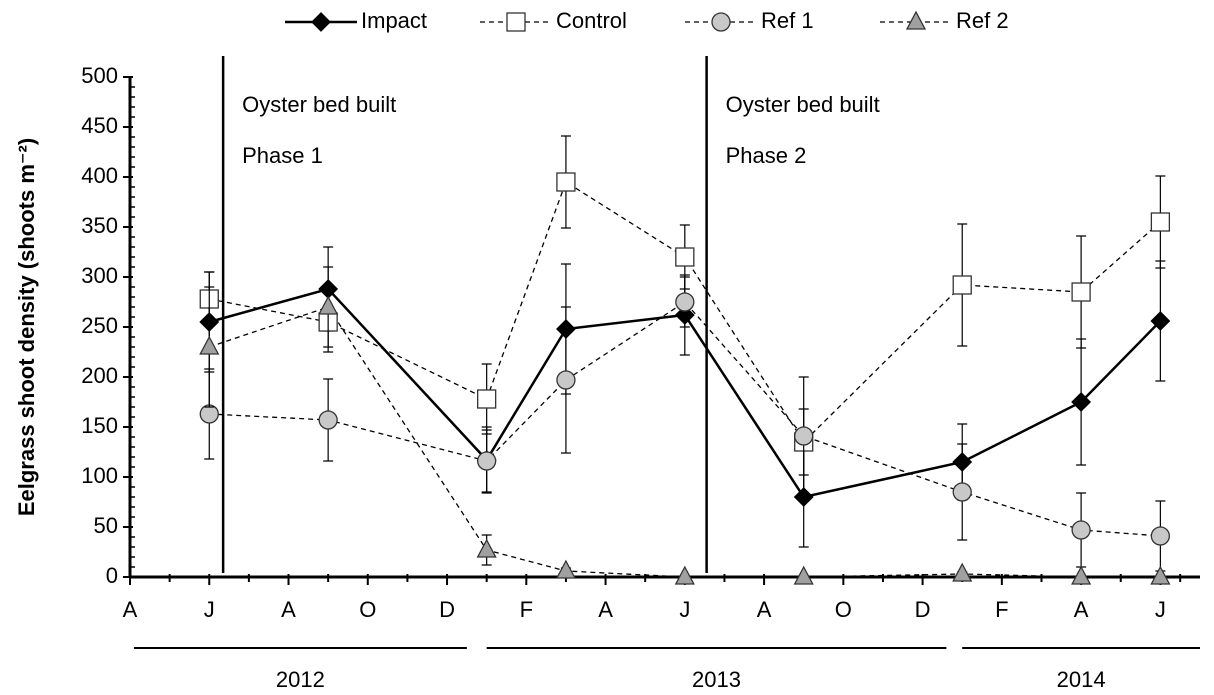 This screenshot has width=1214, height=695. Describe the element at coordinates (282, 155) in the screenshot. I see `event-sublabel: Phase 1` at that location.